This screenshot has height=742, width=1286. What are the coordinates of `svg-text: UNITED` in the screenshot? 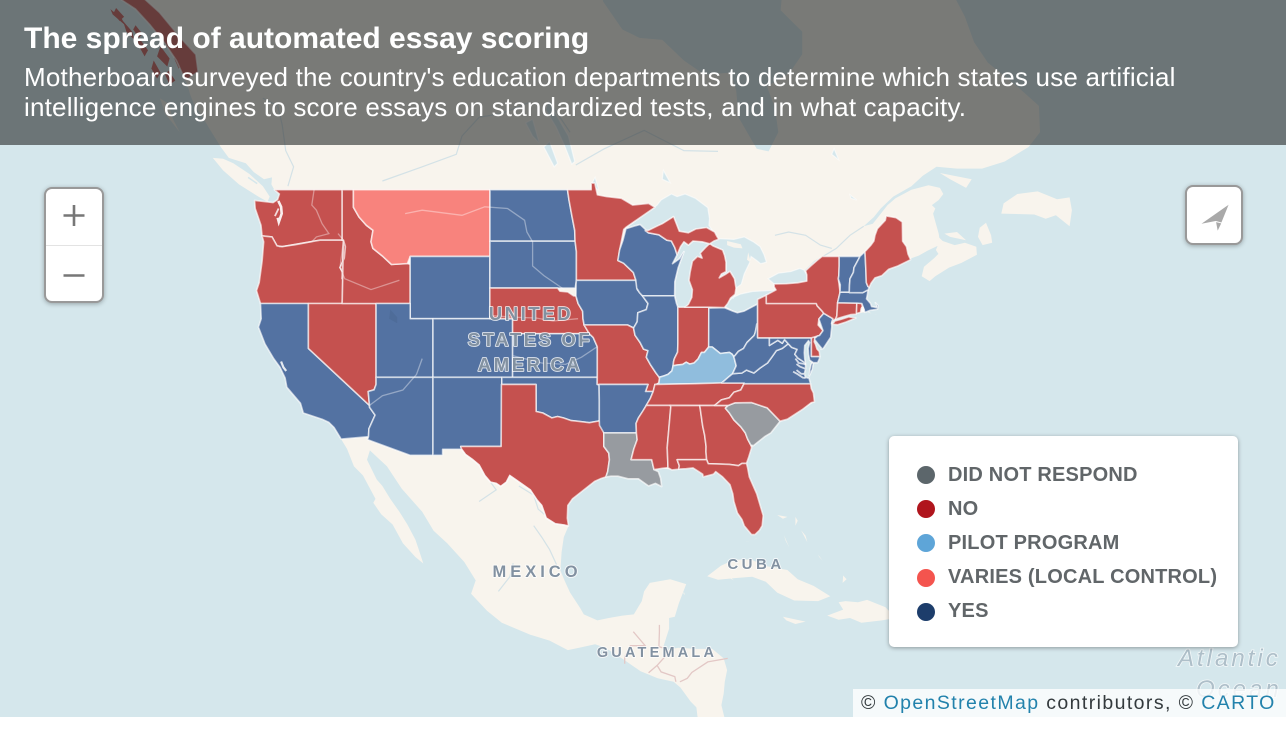 It's located at (531, 313).